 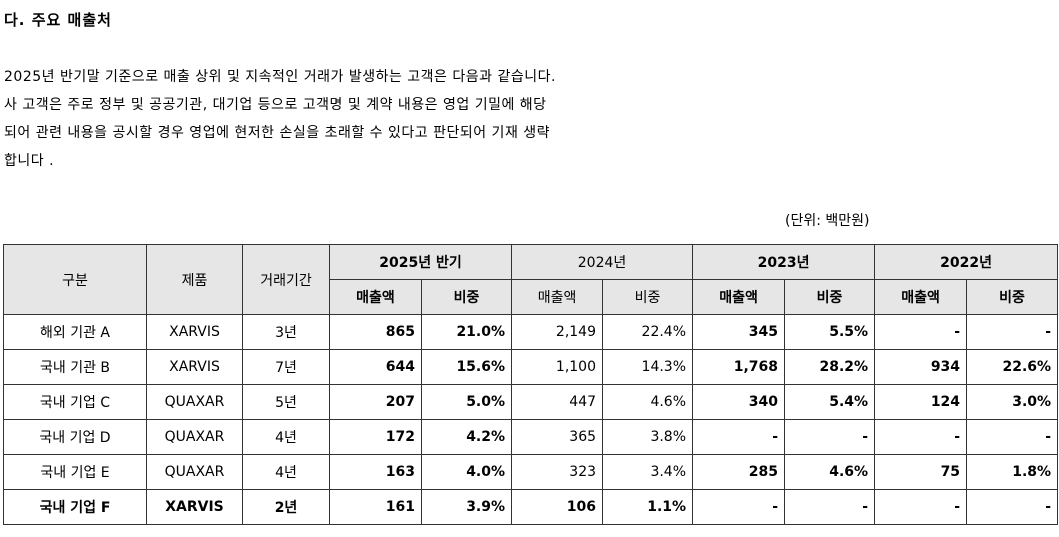 I want to click on cell-sales-2025h1: 172, so click(x=375, y=437).